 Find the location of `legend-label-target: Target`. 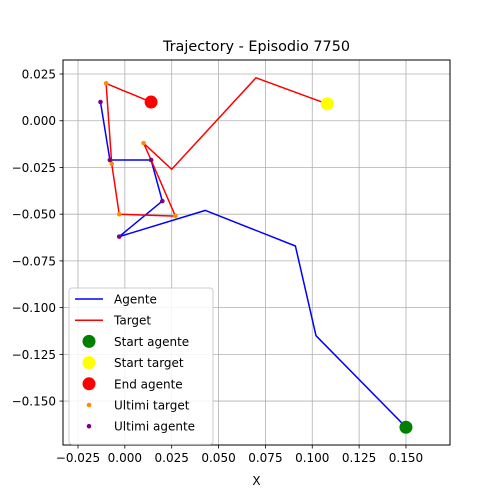

legend-label-target: Target is located at coordinates (132, 321).